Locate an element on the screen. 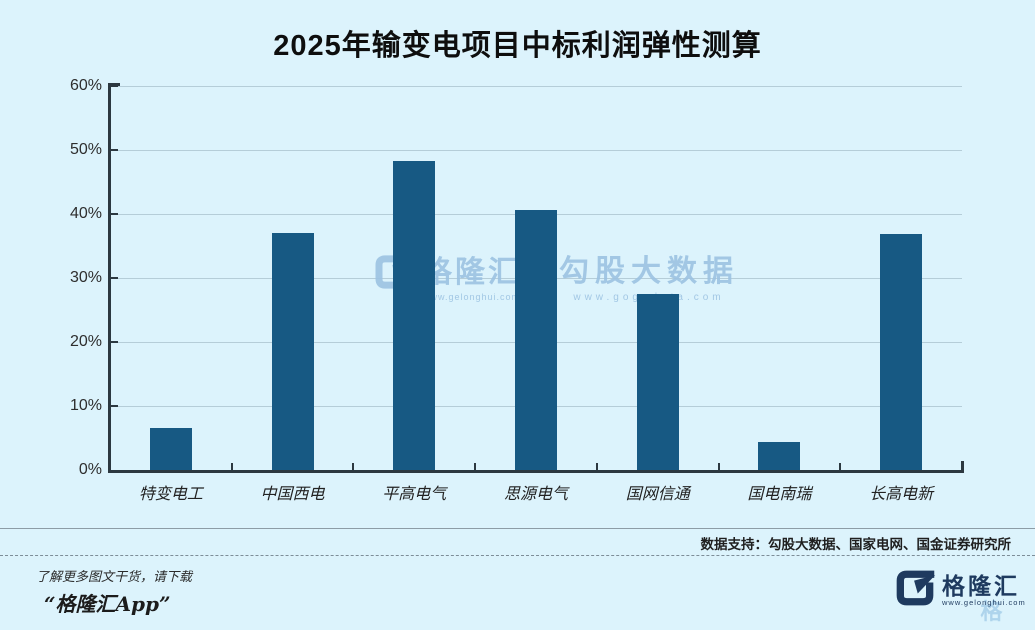 This screenshot has width=1035, height=630. footer-logo-main: 格隆汇 www.gelonghui.com is located at coordinates (959, 590).